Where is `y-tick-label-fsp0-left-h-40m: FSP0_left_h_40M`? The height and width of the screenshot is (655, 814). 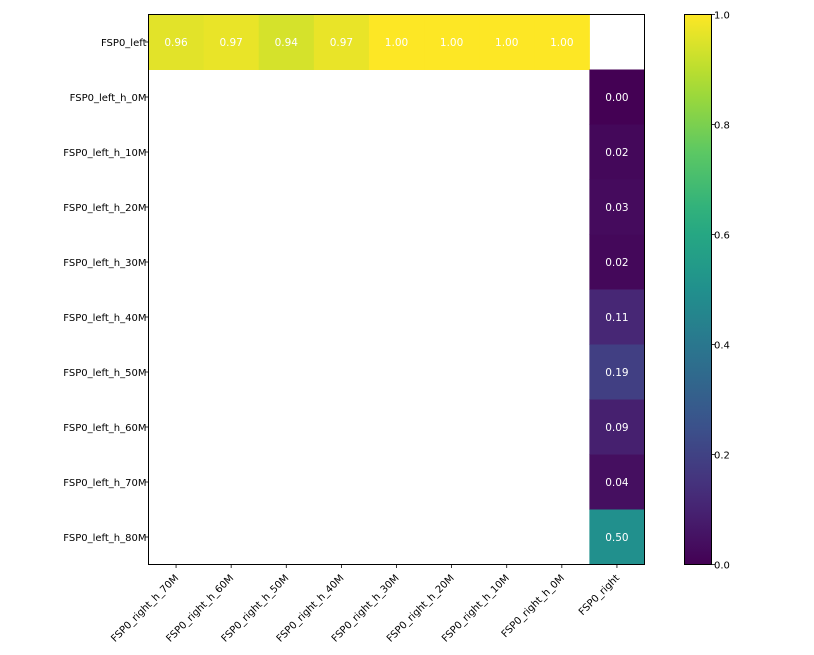
y-tick-label-fsp0-left-h-40m: FSP0_left_h_40M is located at coordinates (104, 318).